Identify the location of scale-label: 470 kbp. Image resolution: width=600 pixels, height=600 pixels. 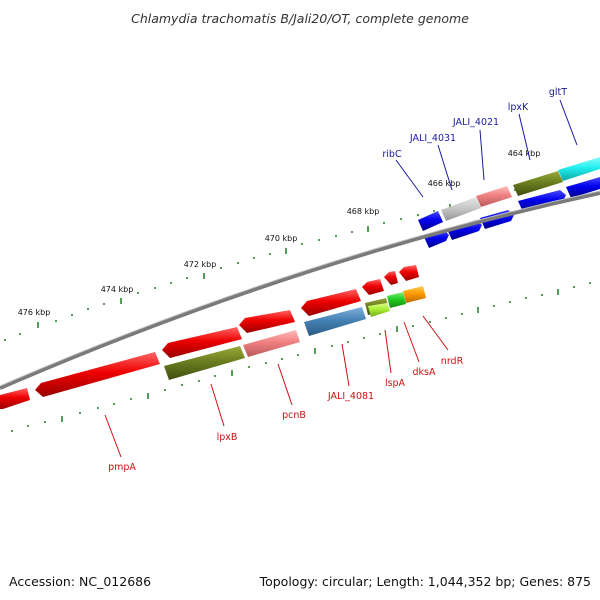
(281, 238).